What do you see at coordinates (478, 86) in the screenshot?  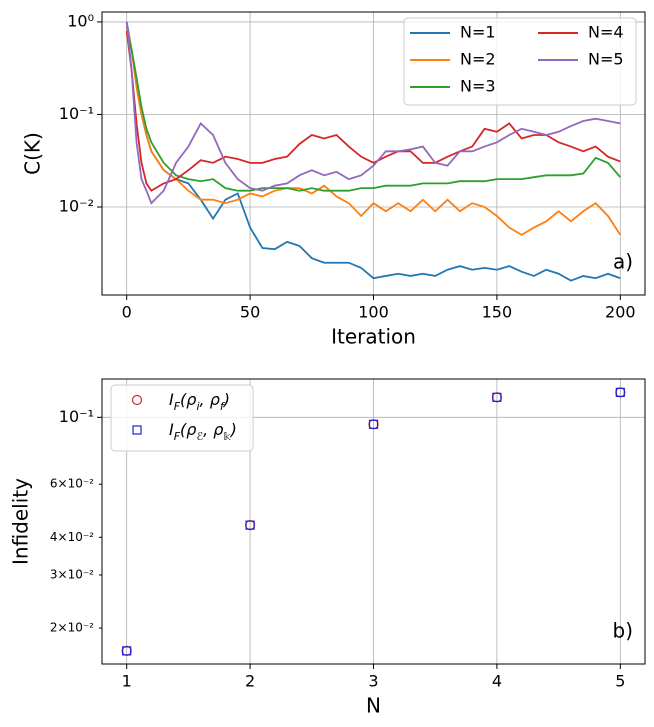 I see `legend-label: N=3` at bounding box center [478, 86].